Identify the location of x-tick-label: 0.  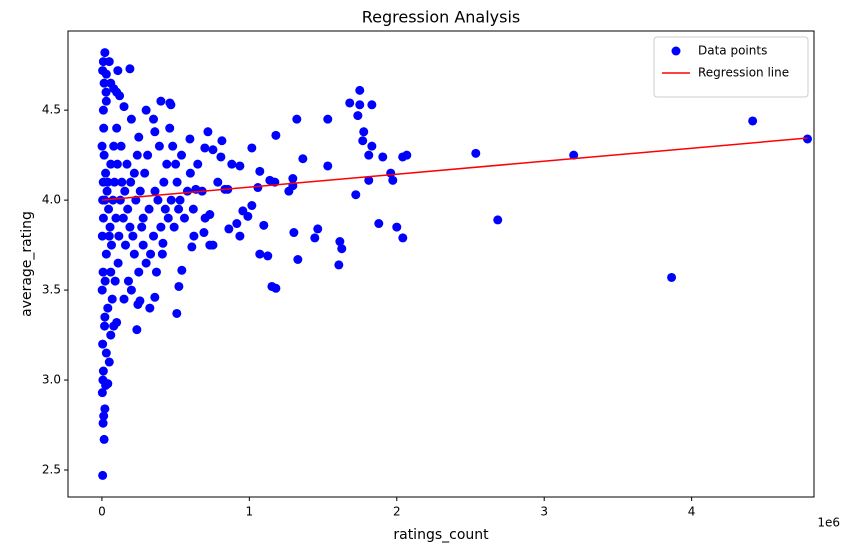
(102, 512).